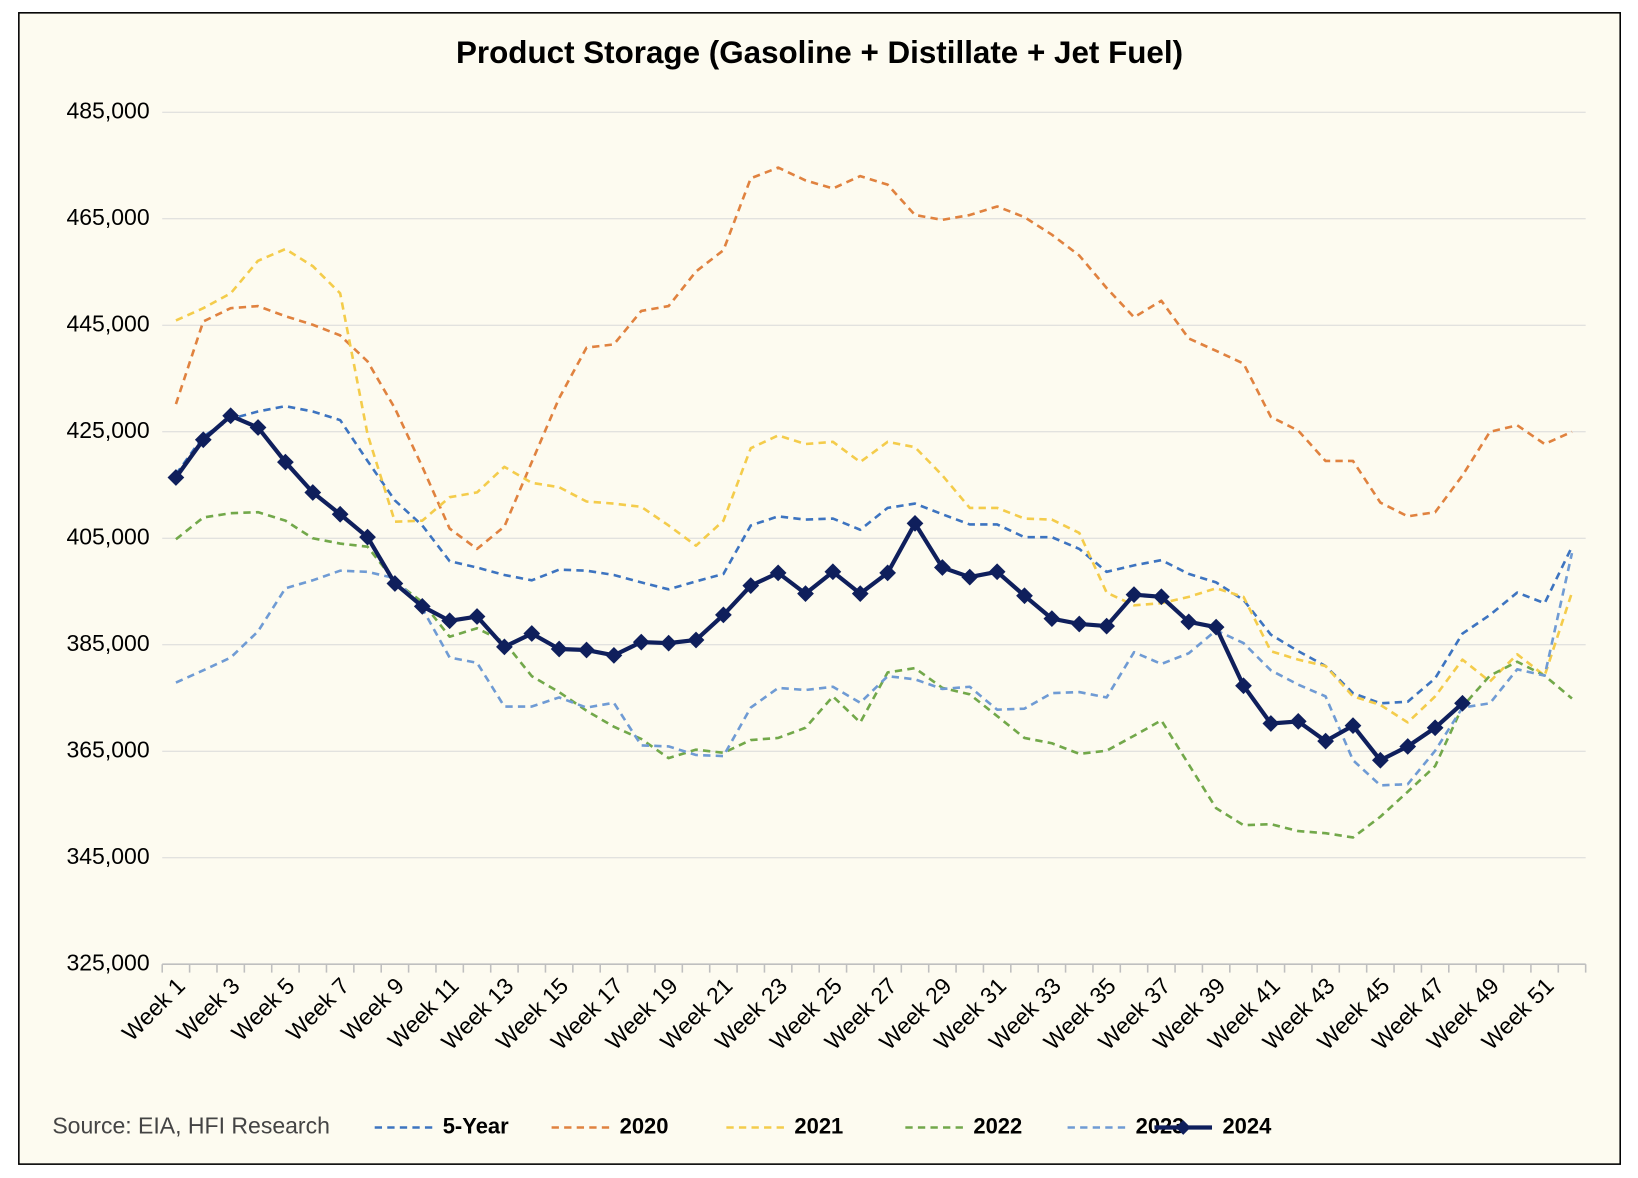 This screenshot has height=1178, width=1638. I want to click on y-tick-label: 445,000, so click(107, 323).